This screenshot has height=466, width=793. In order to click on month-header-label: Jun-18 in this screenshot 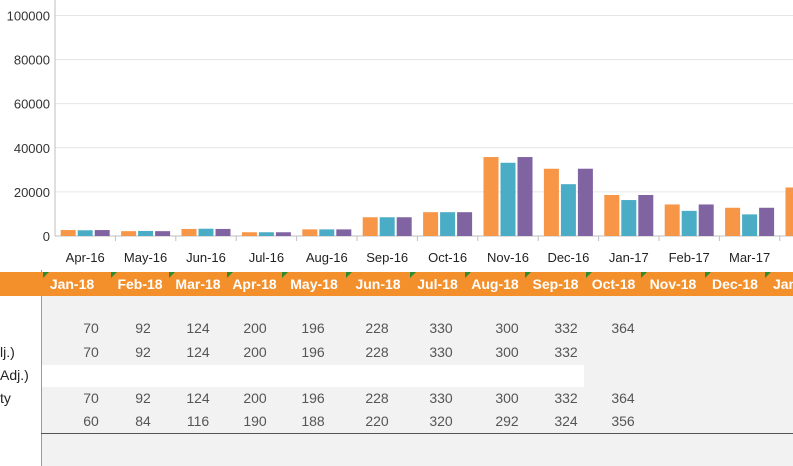, I will do `click(378, 284)`.